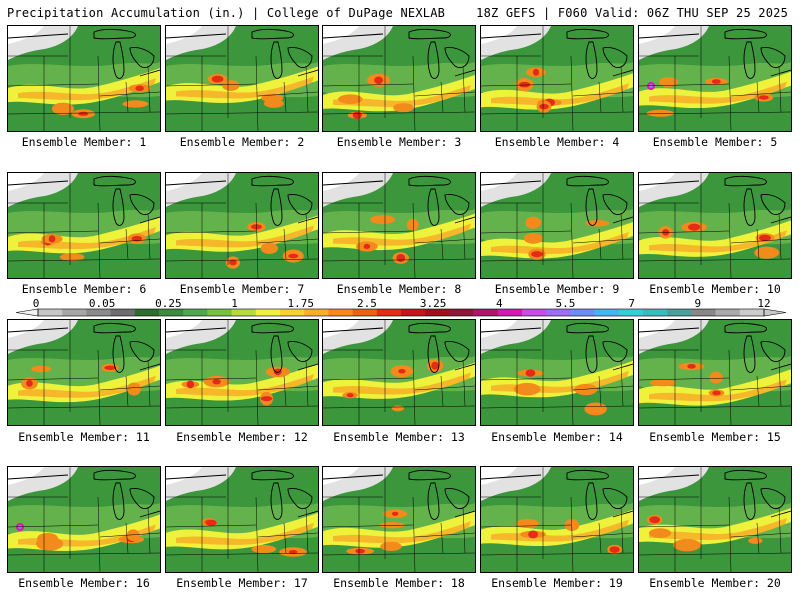  Describe the element at coordinates (433, 303) in the screenshot. I see `colorbar-tick-label: 3.25` at that location.